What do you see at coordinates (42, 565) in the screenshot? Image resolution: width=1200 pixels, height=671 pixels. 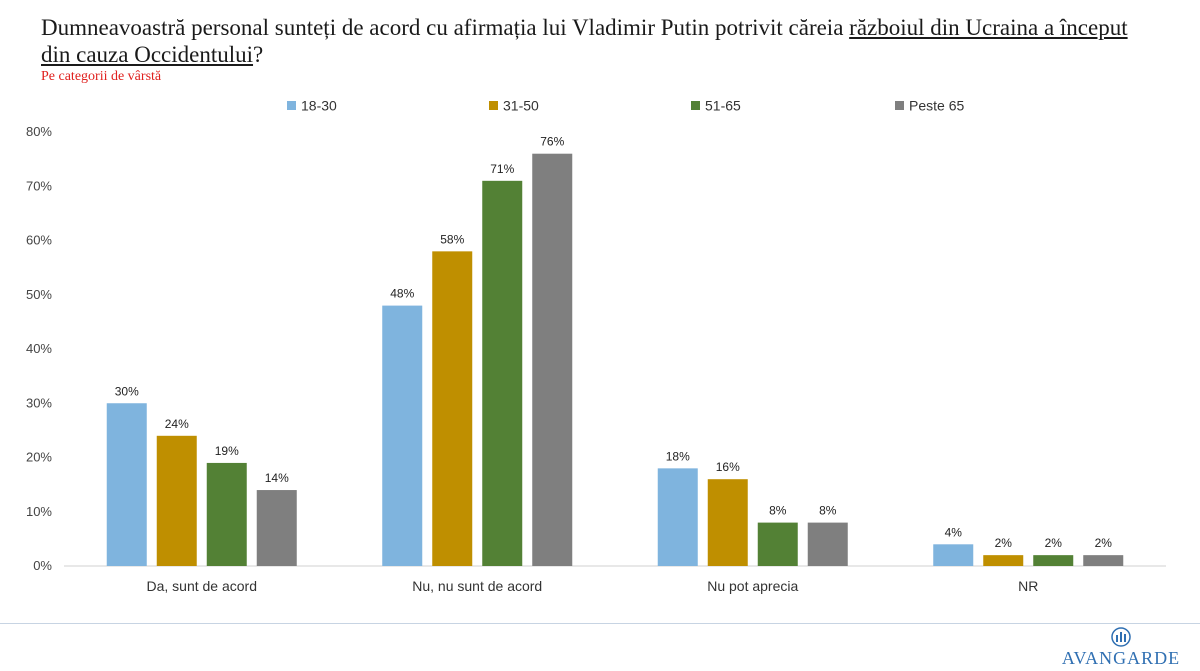 I see `y-tick-label: 0%` at bounding box center [42, 565].